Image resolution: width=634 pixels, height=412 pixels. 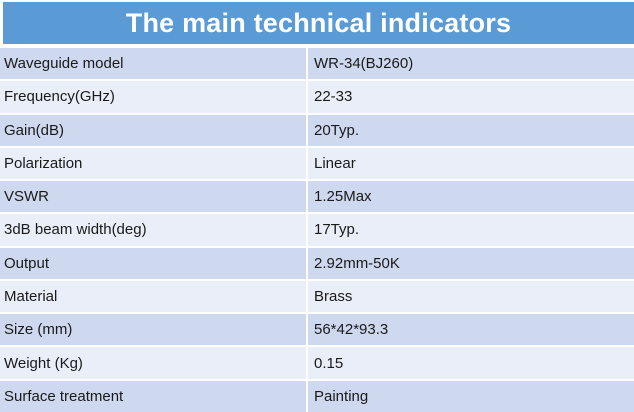 What do you see at coordinates (153, 396) in the screenshot?
I see `row-label-surface-treatment: Surface treatment` at bounding box center [153, 396].